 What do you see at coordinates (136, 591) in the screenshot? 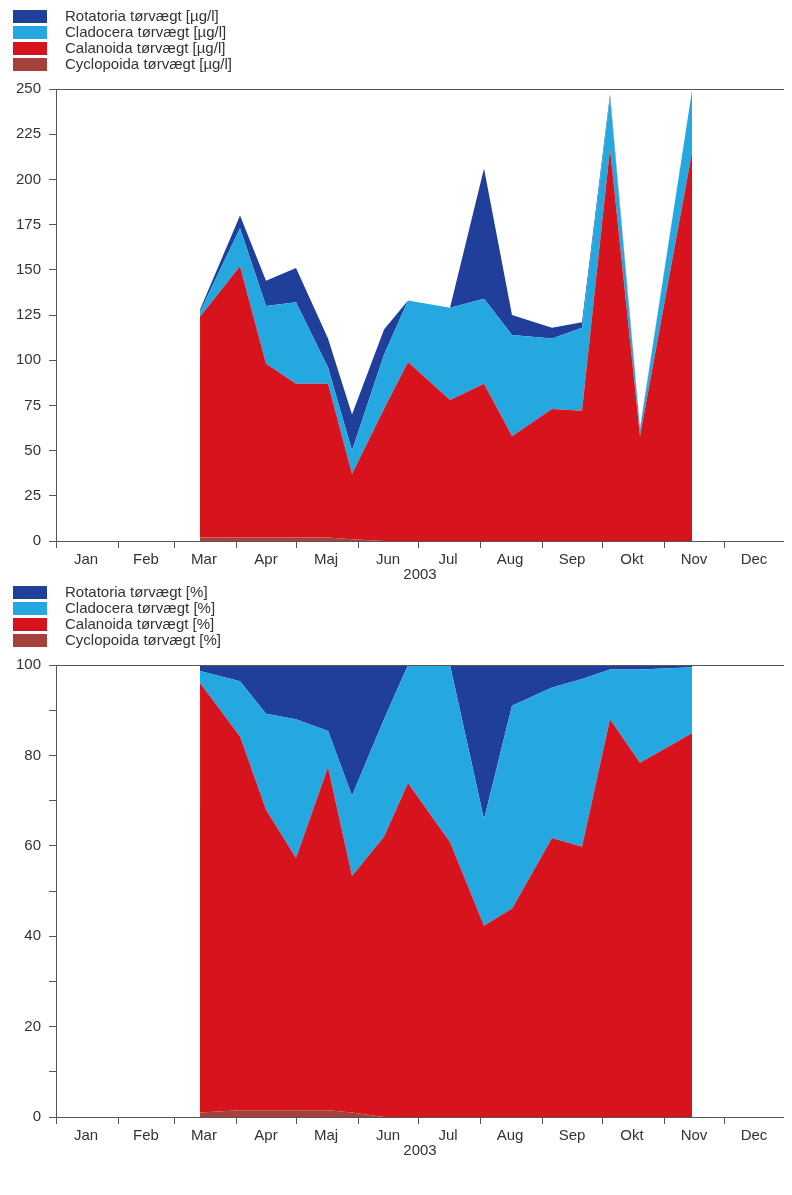
I see `legend-label: Rotatoria tørvægt [%]` at bounding box center [136, 591].